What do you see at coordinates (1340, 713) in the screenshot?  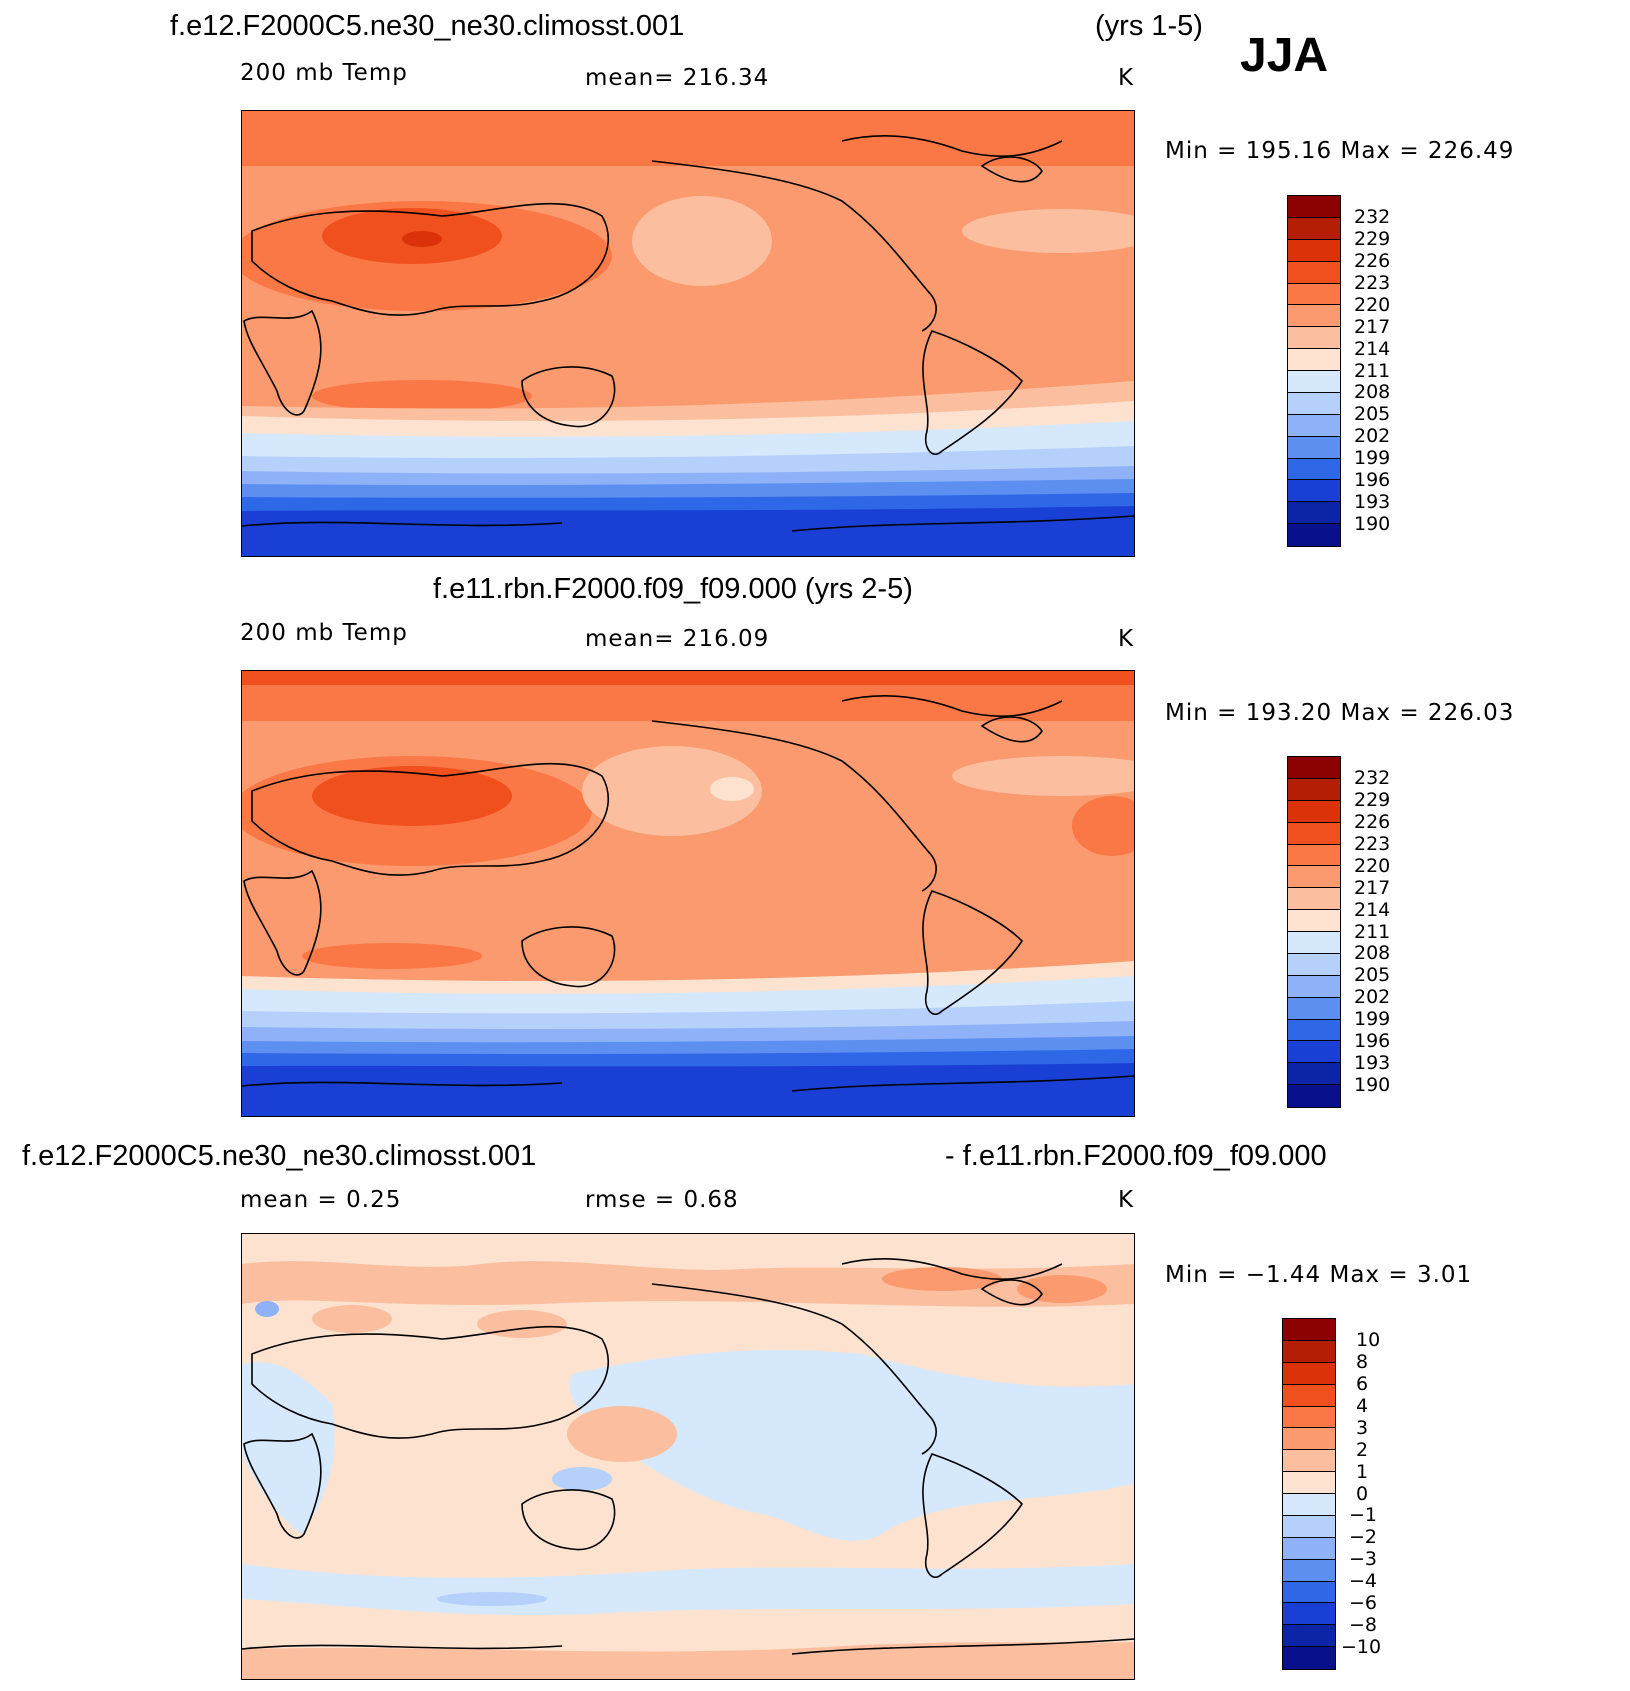 I see `minmax-label-2: Min = 193.20 Max = 226.03` at bounding box center [1340, 713].